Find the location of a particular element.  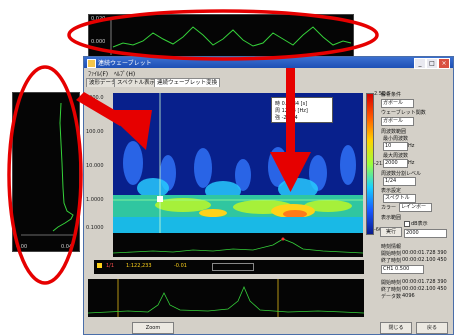

peak-marker is located at coordinates (283, 239).